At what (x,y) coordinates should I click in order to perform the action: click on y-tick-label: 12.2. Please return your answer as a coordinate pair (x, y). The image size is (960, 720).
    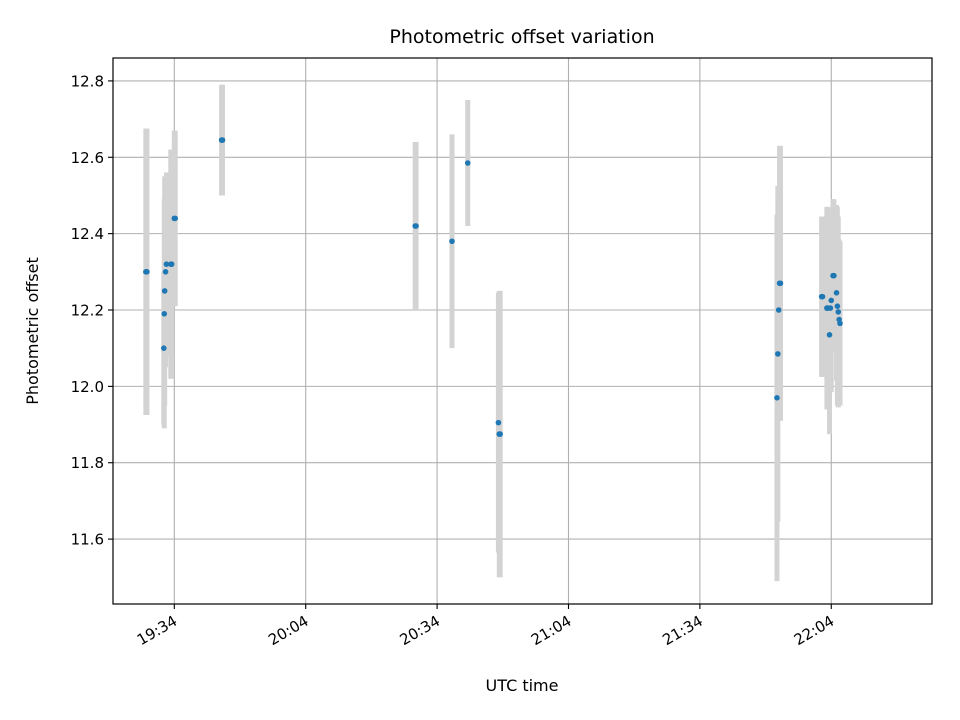
    Looking at the image, I should click on (87, 311).